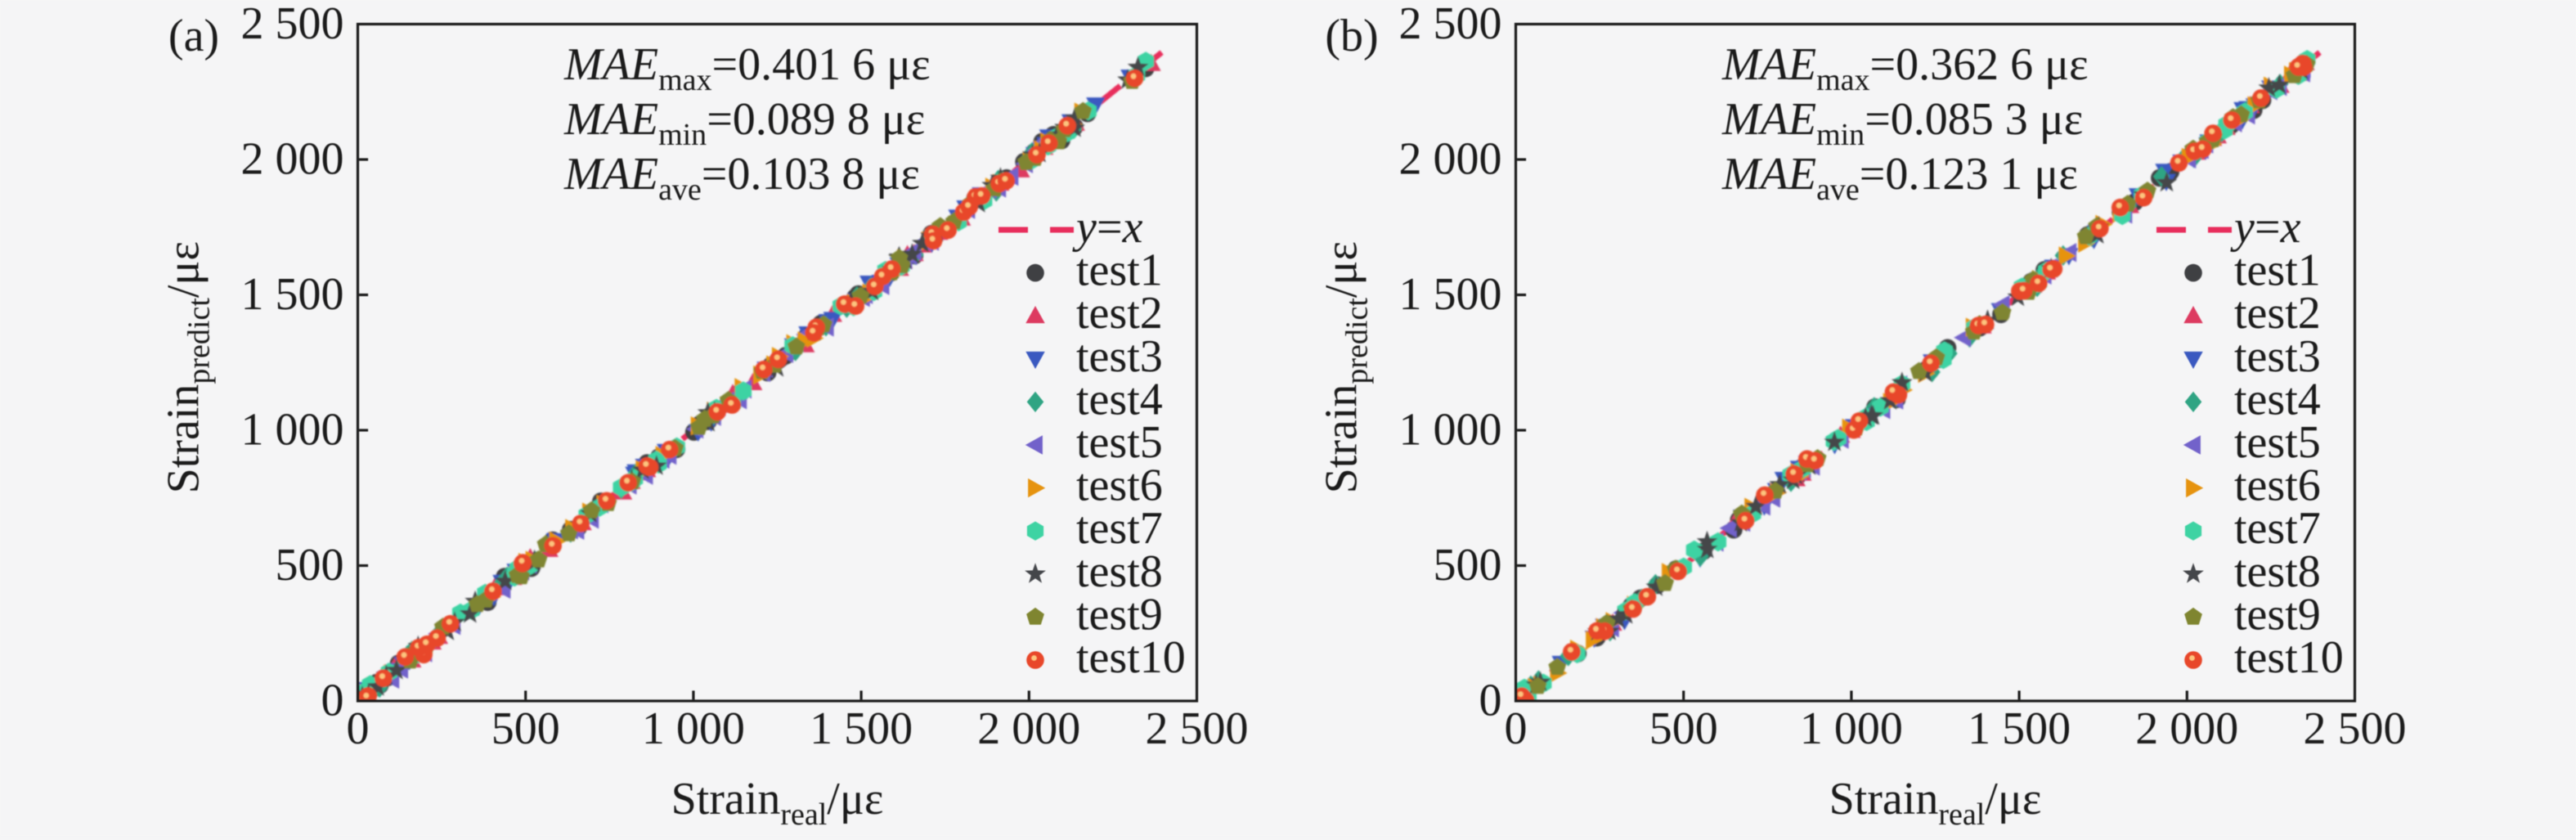  What do you see at coordinates (1351, 36) in the screenshot?
I see `svg-text: (b)` at bounding box center [1351, 36].